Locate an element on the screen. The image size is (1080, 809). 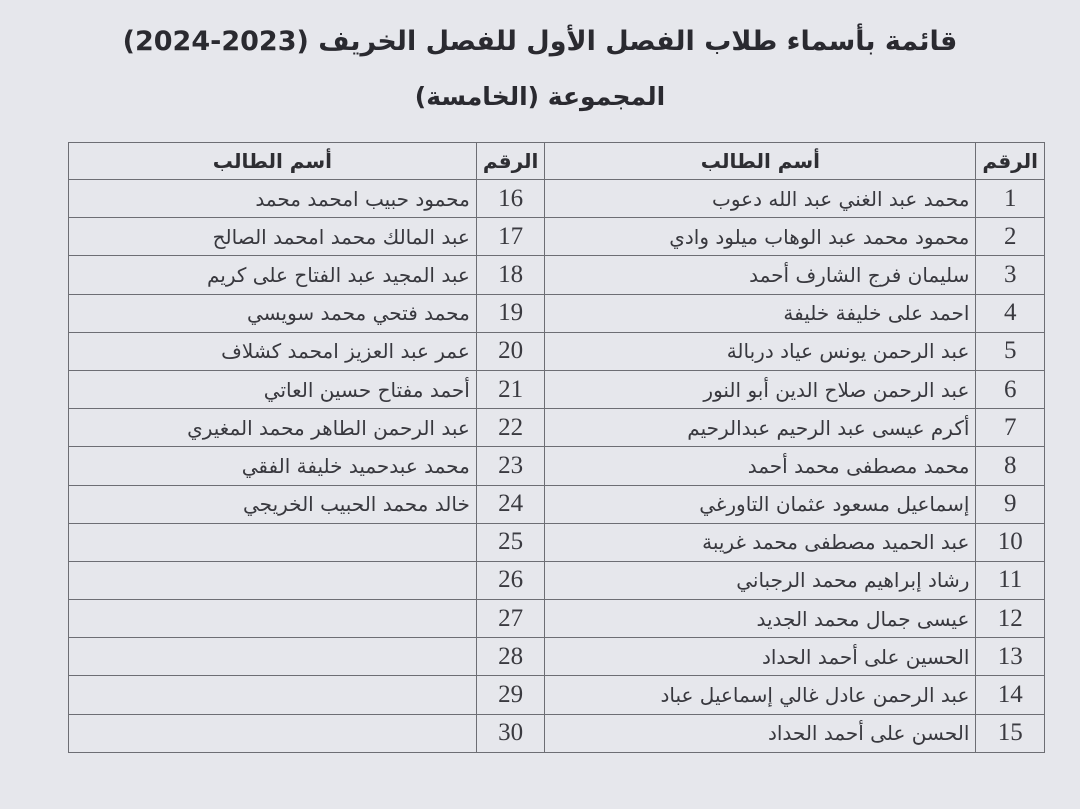
student-number: 7 is located at coordinates (1010, 428).